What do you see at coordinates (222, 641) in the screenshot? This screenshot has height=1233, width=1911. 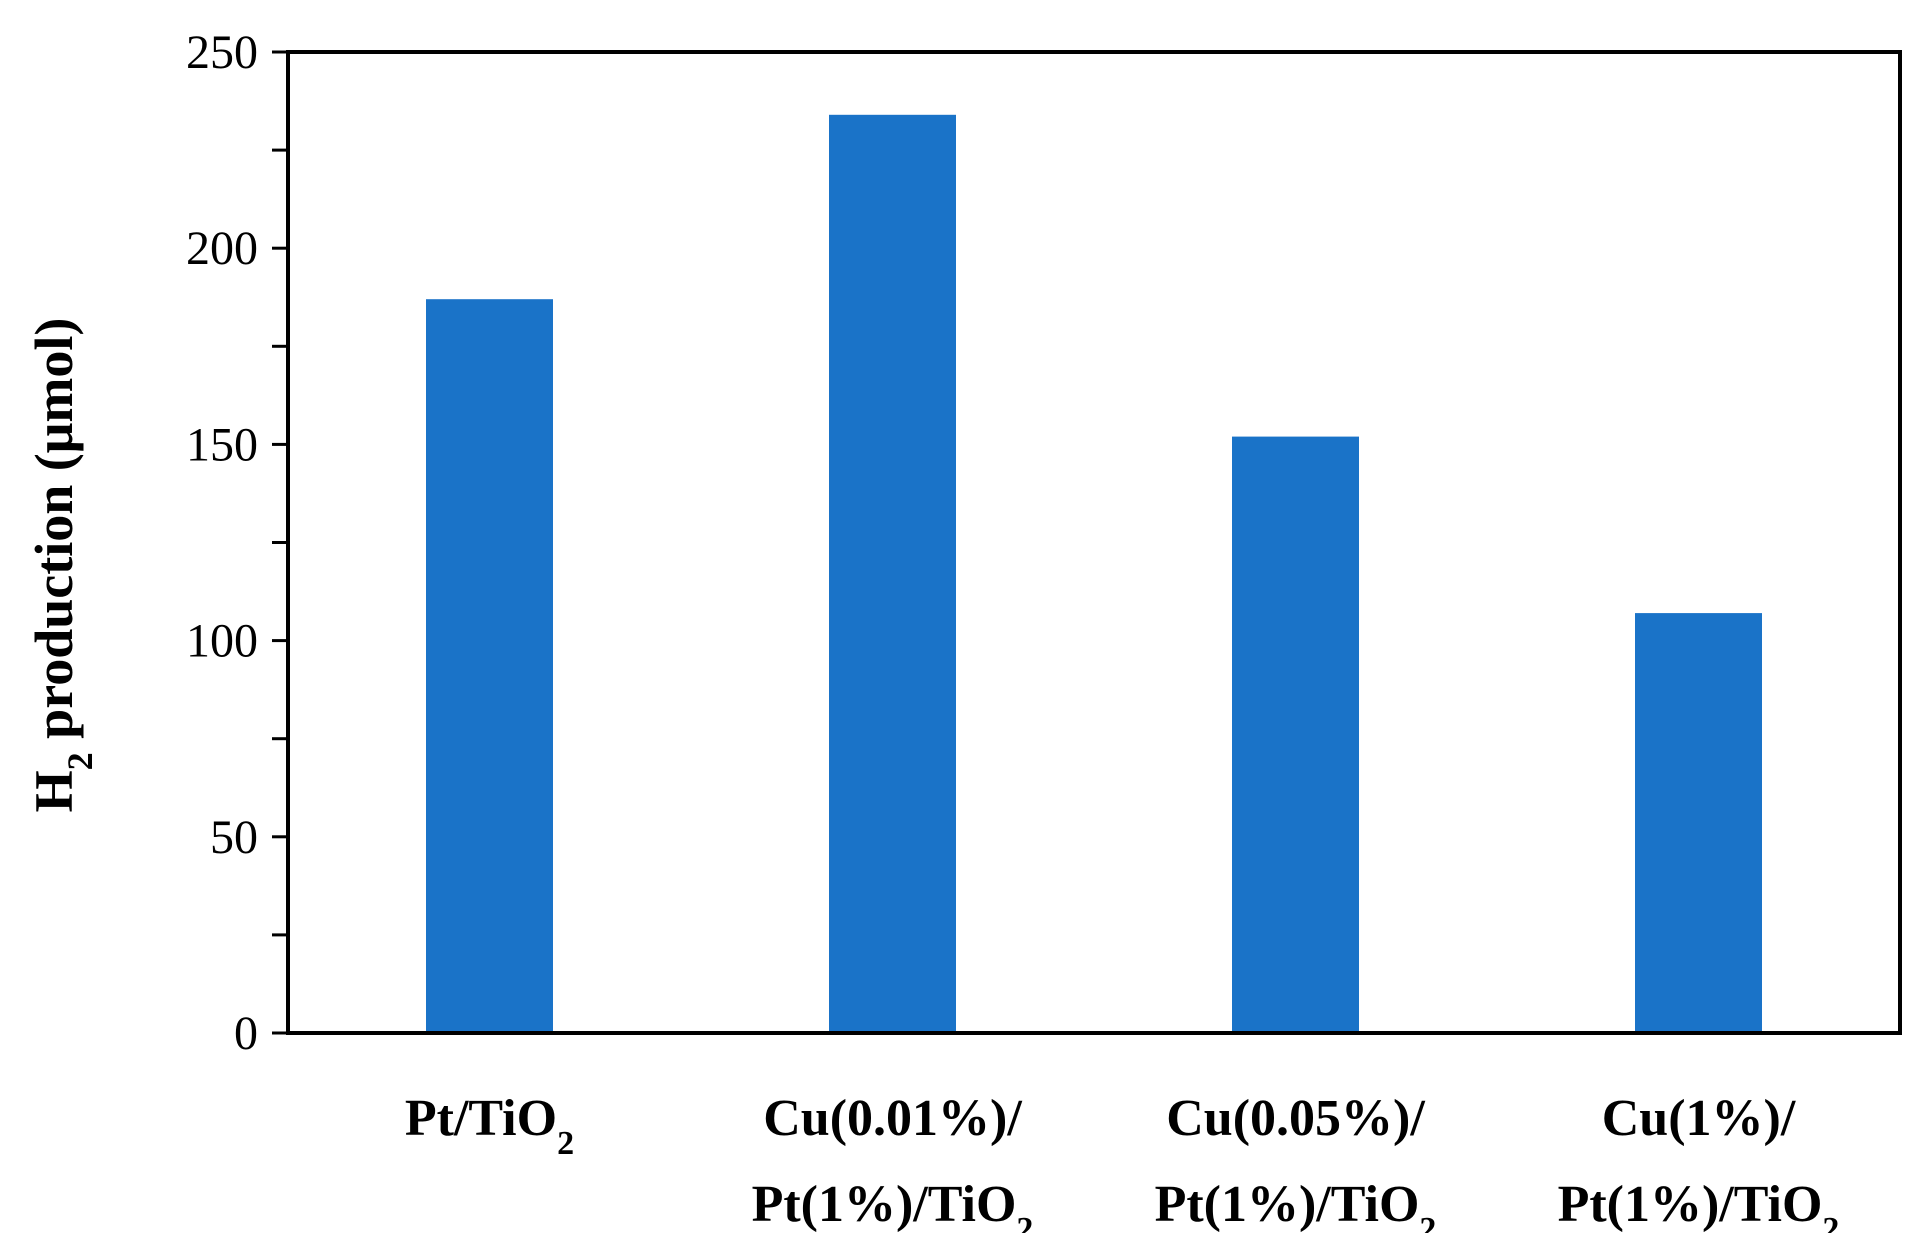 I see `y-tick-label: 100` at bounding box center [222, 641].